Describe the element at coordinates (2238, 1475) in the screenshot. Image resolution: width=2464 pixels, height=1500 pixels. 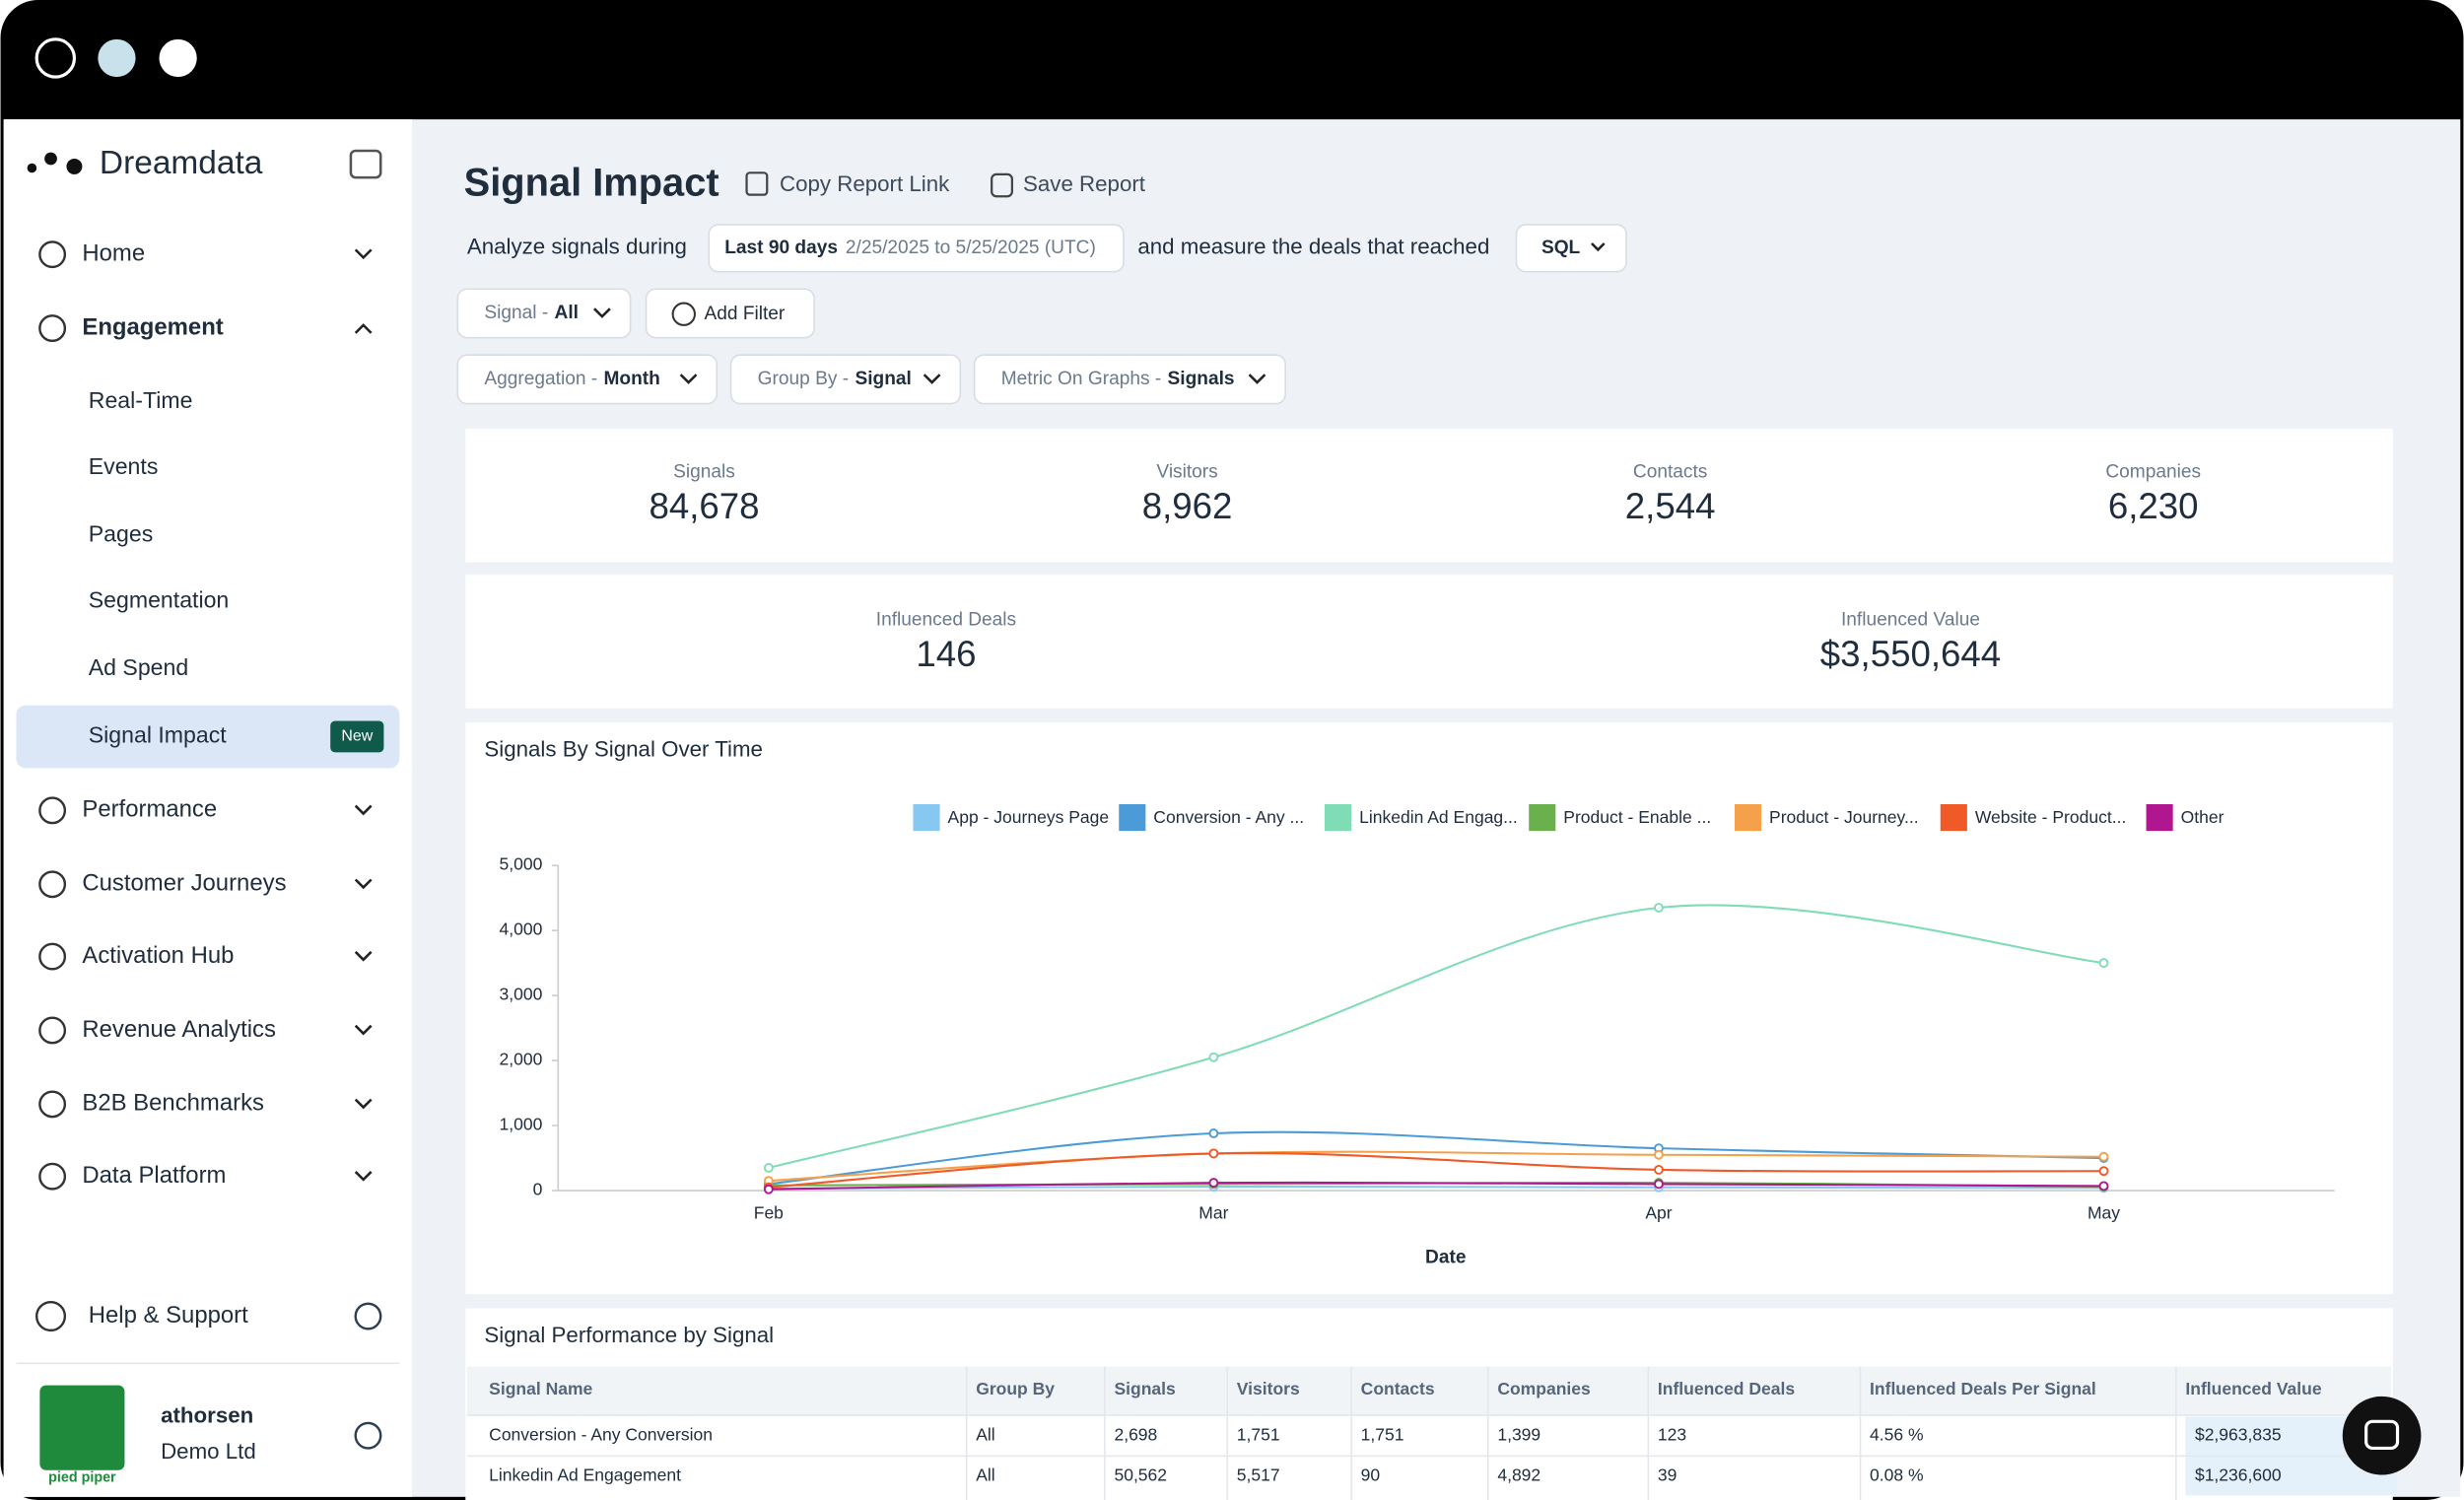
I see `table-cell: $1,236,600` at that location.